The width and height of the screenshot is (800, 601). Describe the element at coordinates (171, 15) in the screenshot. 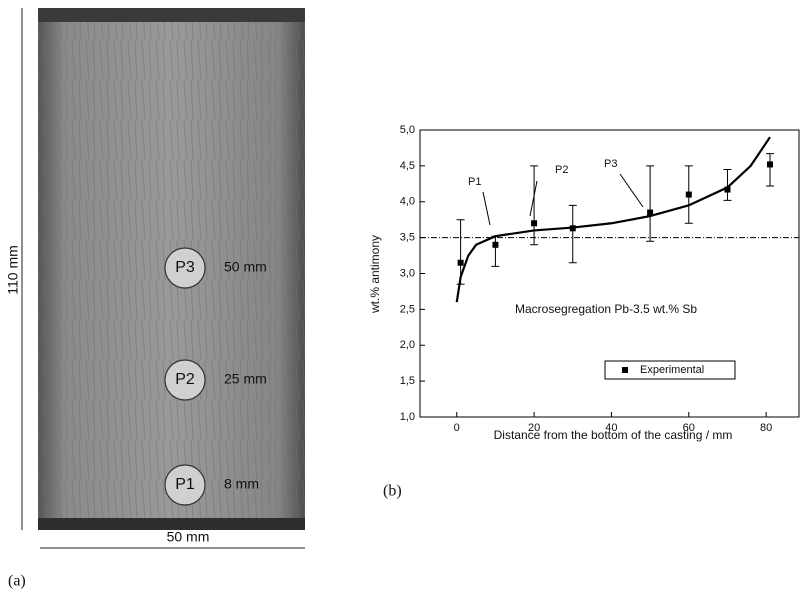

I see `top-edge` at that location.